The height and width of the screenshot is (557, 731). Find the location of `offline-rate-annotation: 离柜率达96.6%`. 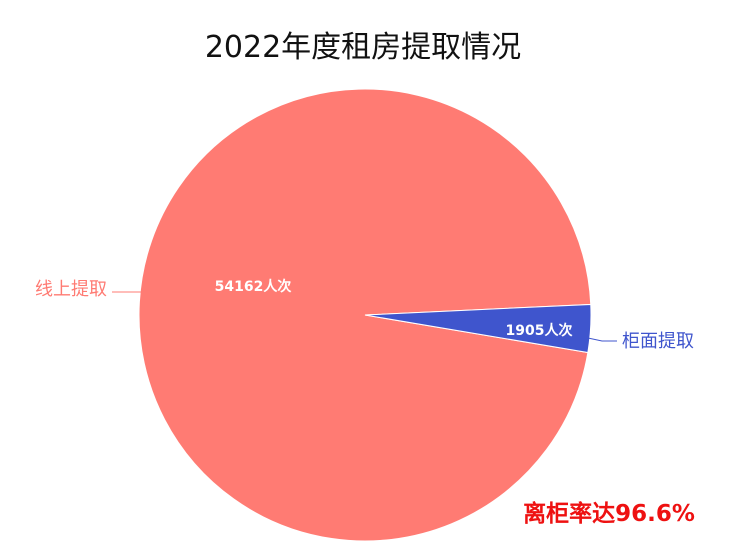

offline-rate-annotation: 离柜率达96.6% is located at coordinates (609, 513).